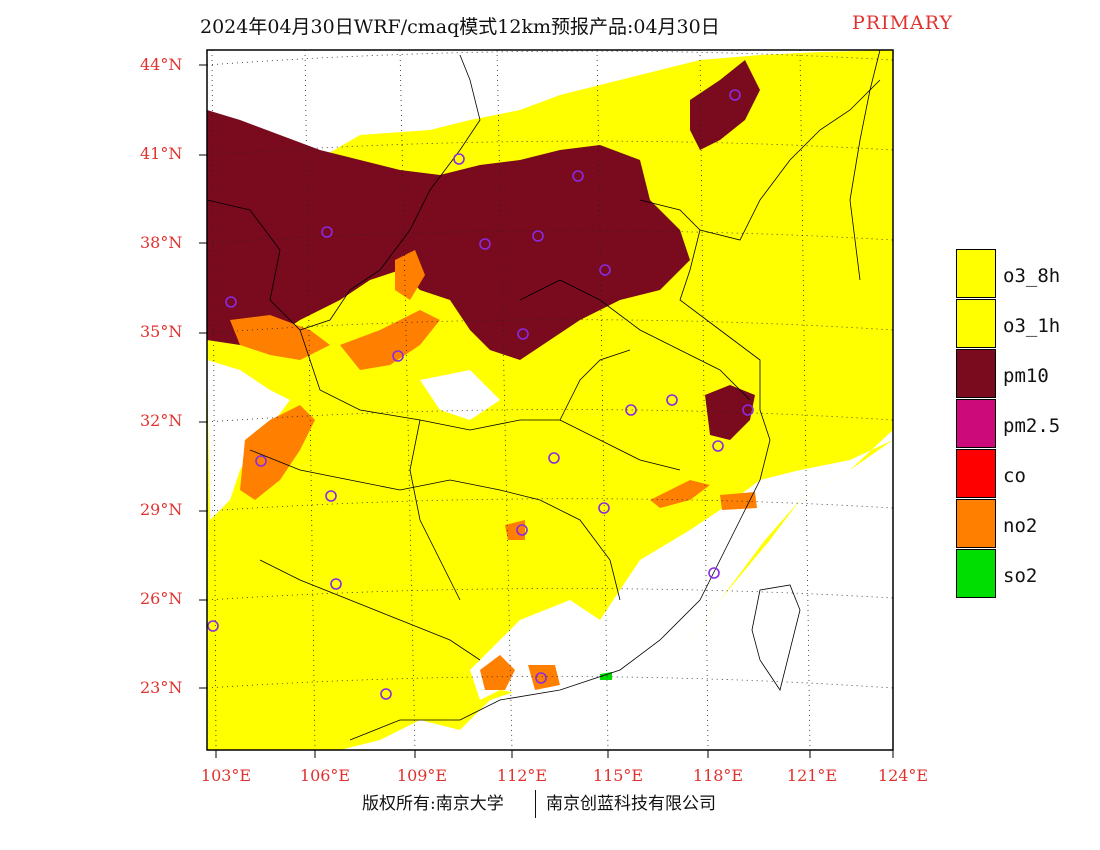 The width and height of the screenshot is (1100, 850). What do you see at coordinates (522, 775) in the screenshot?
I see `lon-label-112e: 112°E` at bounding box center [522, 775].